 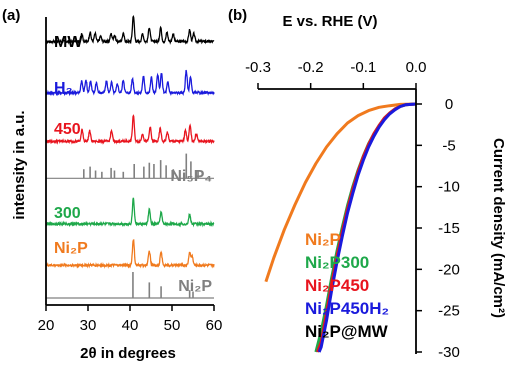 I want to click on panel-b-label: (b), so click(x=237, y=15).